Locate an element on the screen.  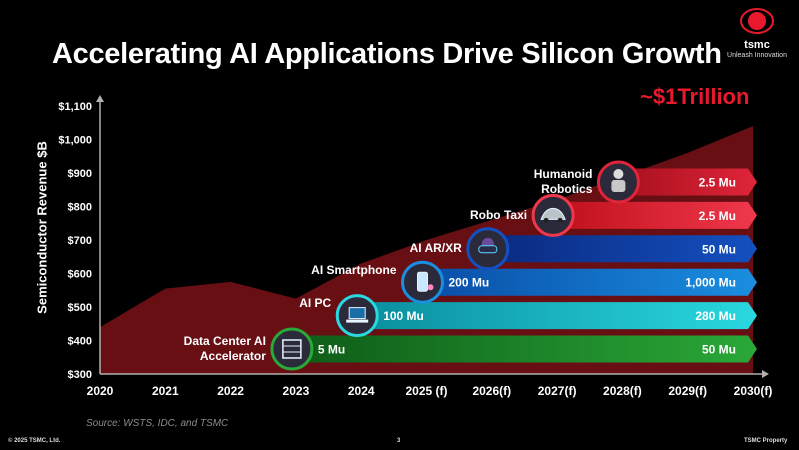
x-tick-label: 2028(f) is located at coordinates (622, 391).